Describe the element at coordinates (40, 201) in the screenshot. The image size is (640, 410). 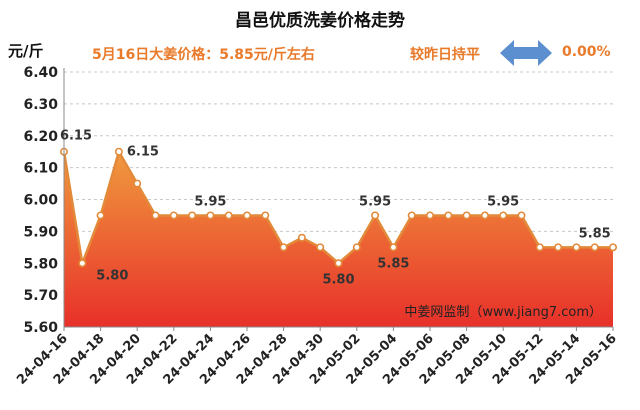
I see `y-tick-label: 6.00` at that location.